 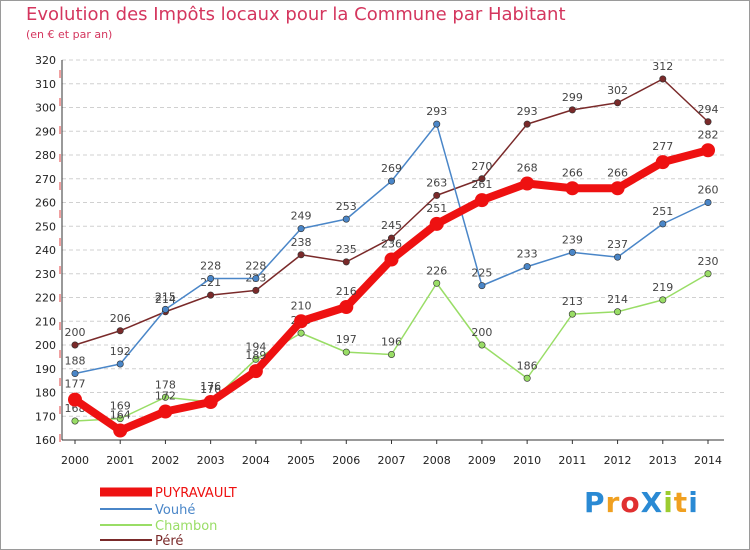 What do you see at coordinates (45, 131) in the screenshot?
I see `y-tick-label: 290` at bounding box center [45, 131].